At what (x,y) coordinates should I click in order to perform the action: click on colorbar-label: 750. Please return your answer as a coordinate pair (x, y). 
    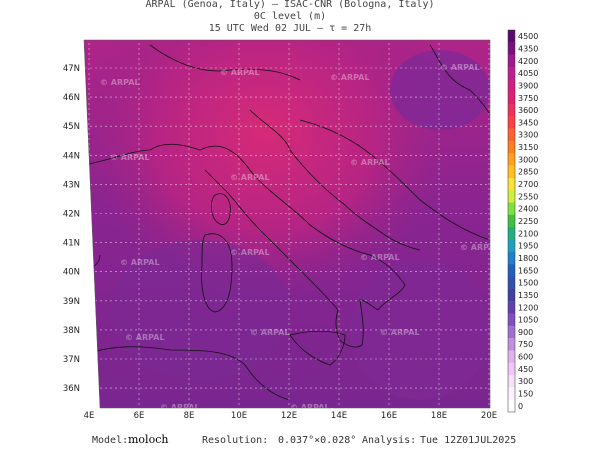
    Looking at the image, I should click on (525, 344).